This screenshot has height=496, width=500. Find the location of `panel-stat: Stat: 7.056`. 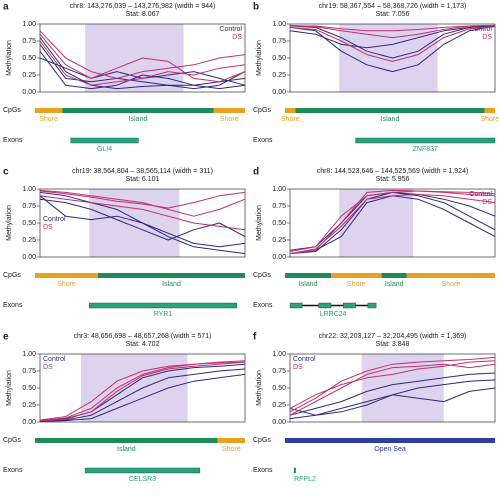

panel-stat: Stat: 7.056 is located at coordinates (393, 14).